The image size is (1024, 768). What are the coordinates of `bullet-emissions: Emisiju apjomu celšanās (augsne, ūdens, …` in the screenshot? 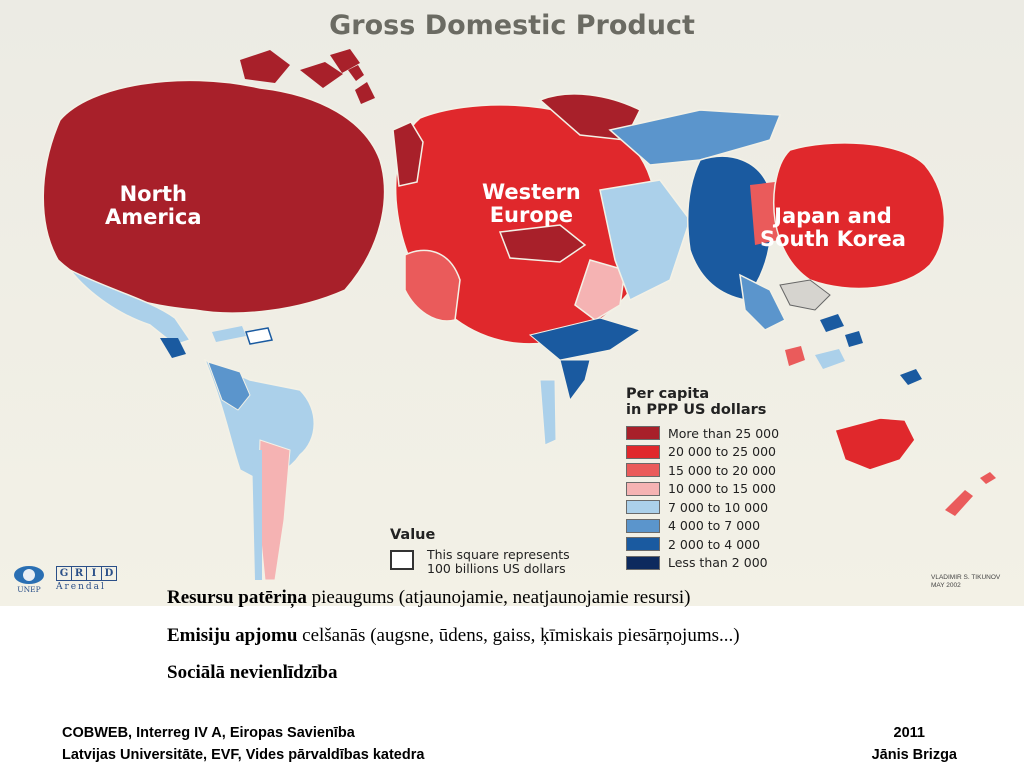 It's located at (453, 636).